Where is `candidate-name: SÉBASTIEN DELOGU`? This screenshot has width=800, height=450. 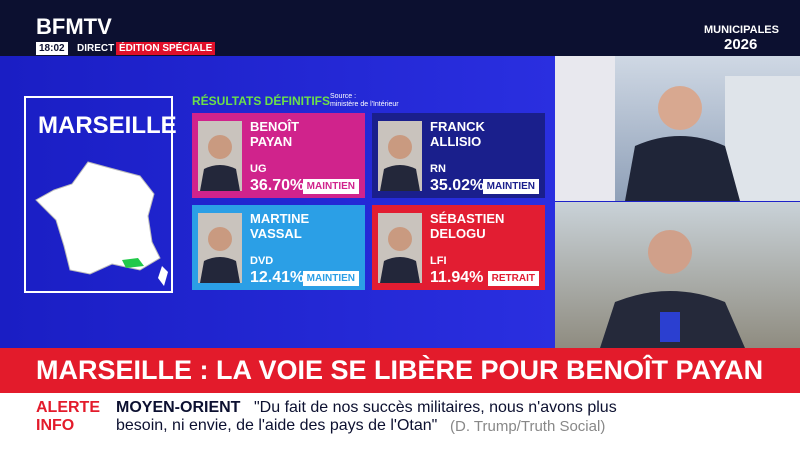 candidate-name: SÉBASTIEN DELOGU is located at coordinates (467, 226).